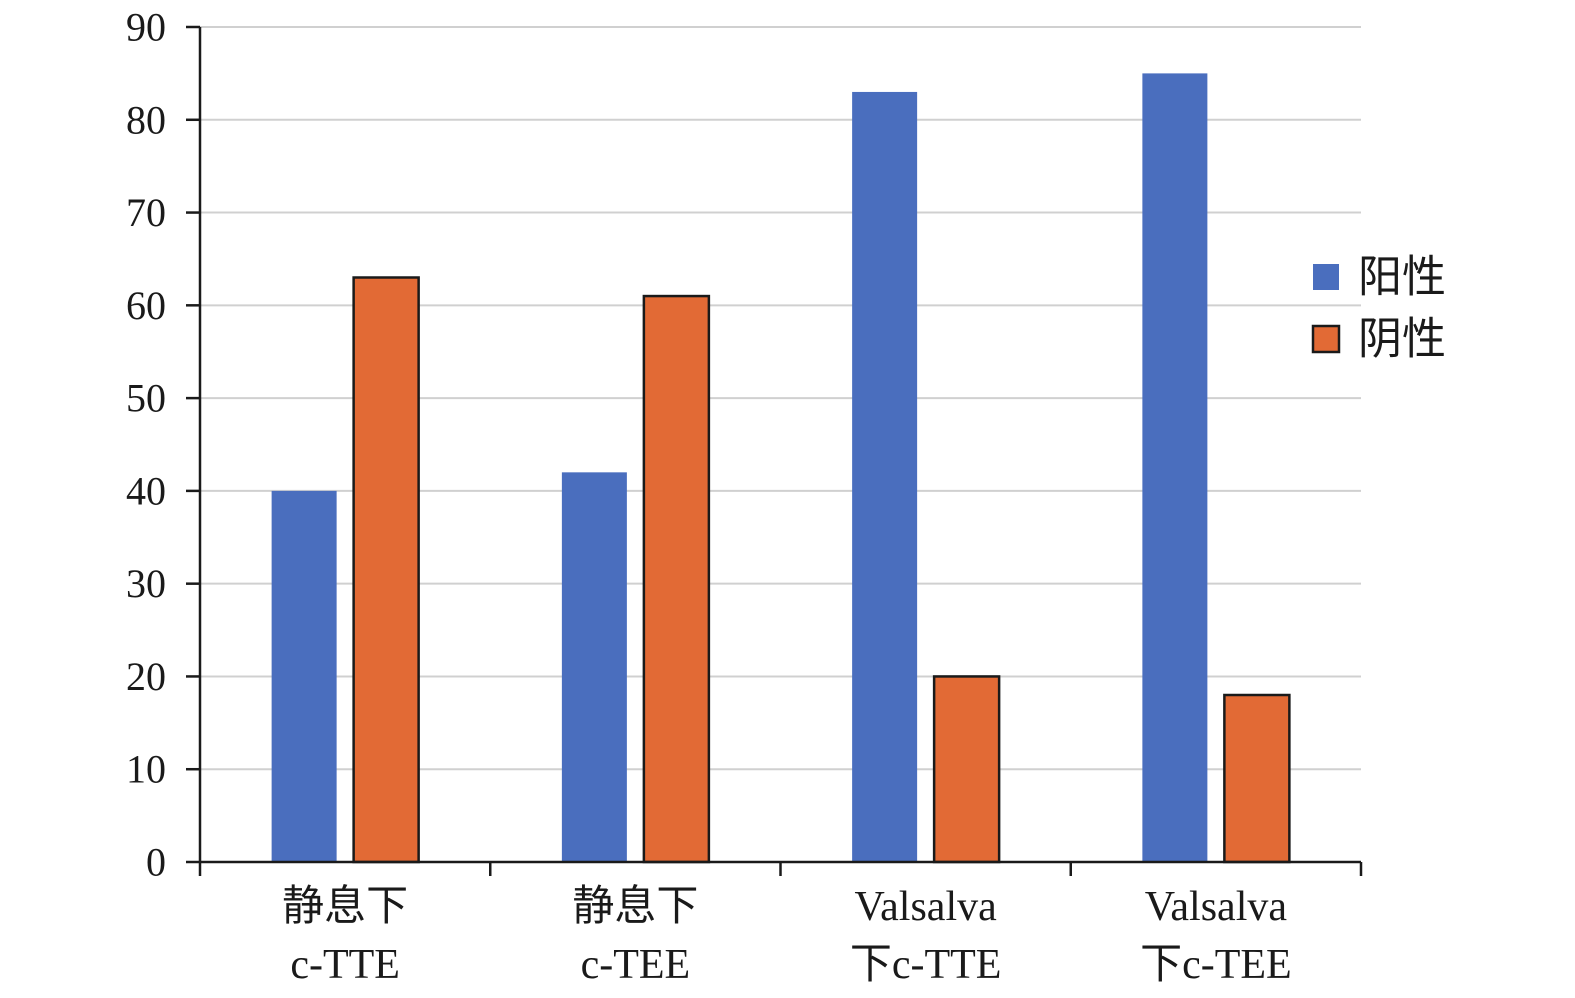  Describe the element at coordinates (146, 445) in the screenshot. I see `y-tick-labels: 0 10 20 30 40 50 60 70 80 90` at that location.